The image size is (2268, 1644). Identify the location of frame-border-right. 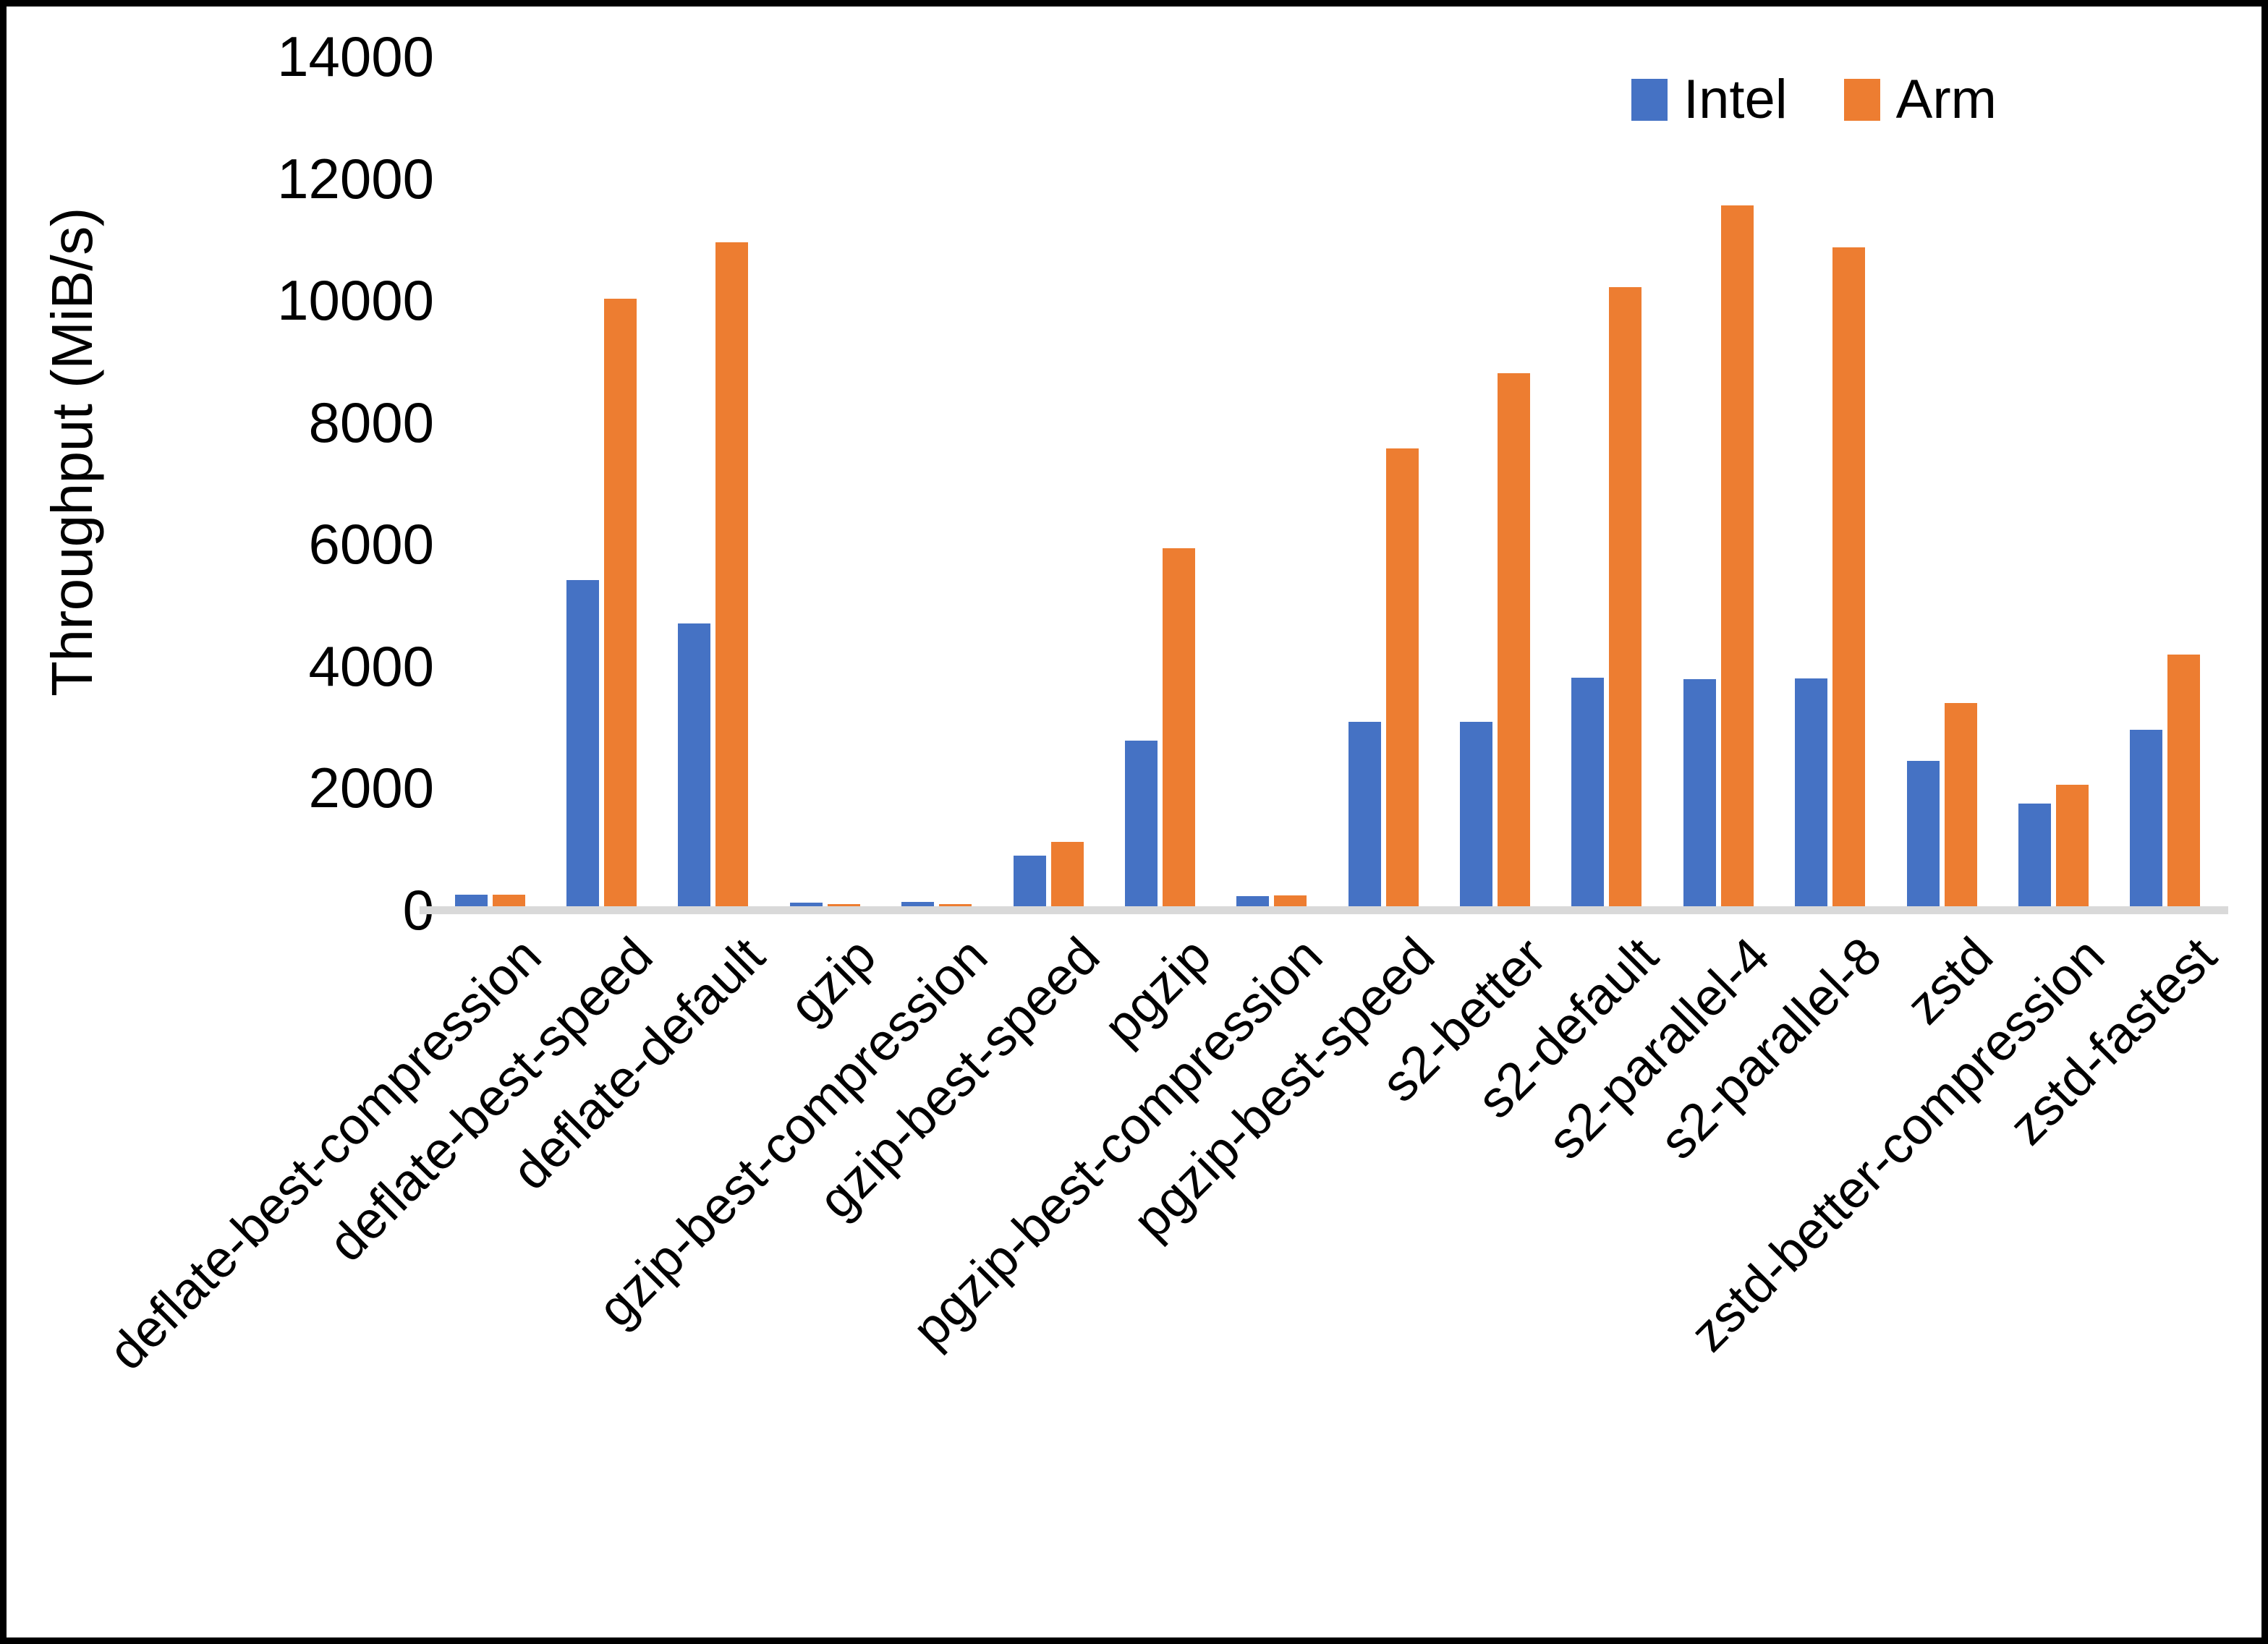
(2264, 822).